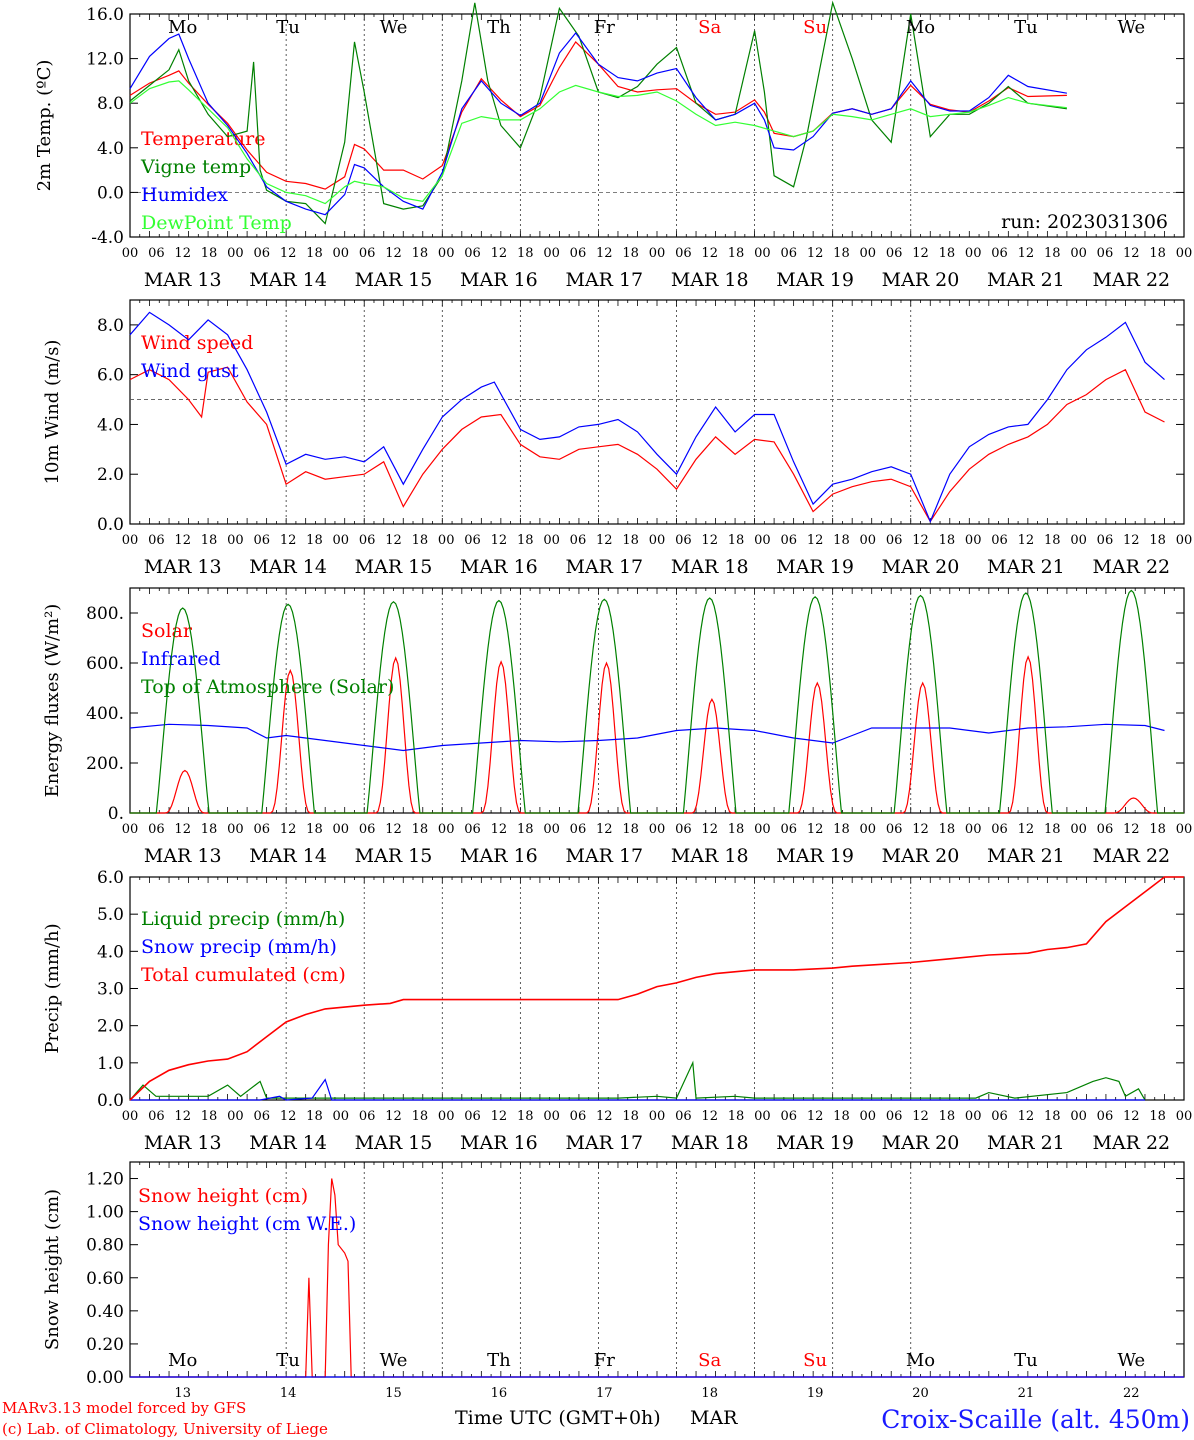  I want to click on time-axis-title: Time UTC (GMT+0h), so click(558, 1418).